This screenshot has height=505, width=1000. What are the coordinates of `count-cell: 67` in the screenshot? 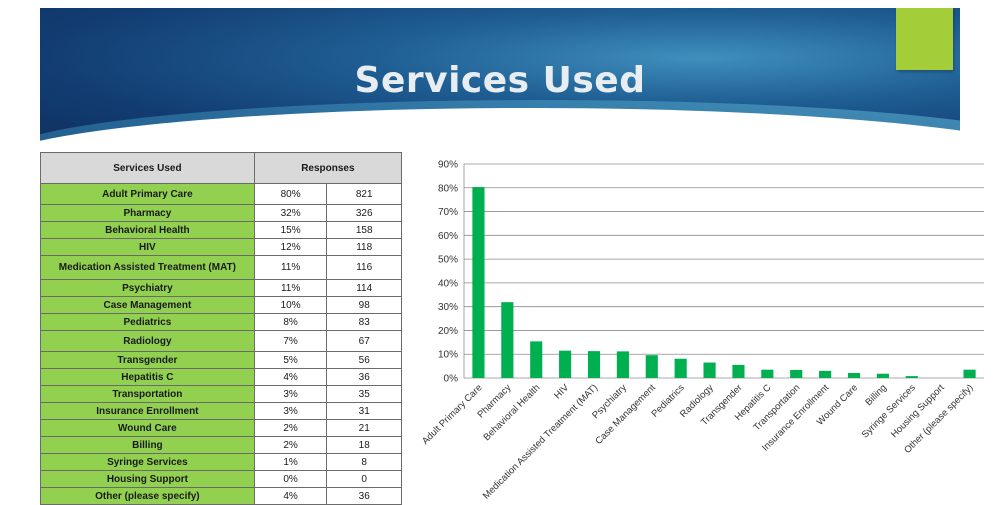 It's located at (364, 341).